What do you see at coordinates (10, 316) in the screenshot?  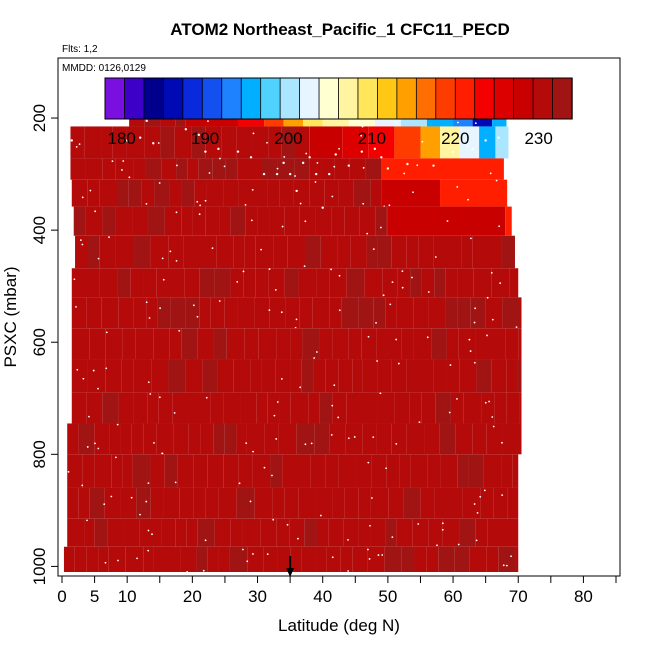 I see `y-axis-label: PSXC (mbar)` at bounding box center [10, 316].